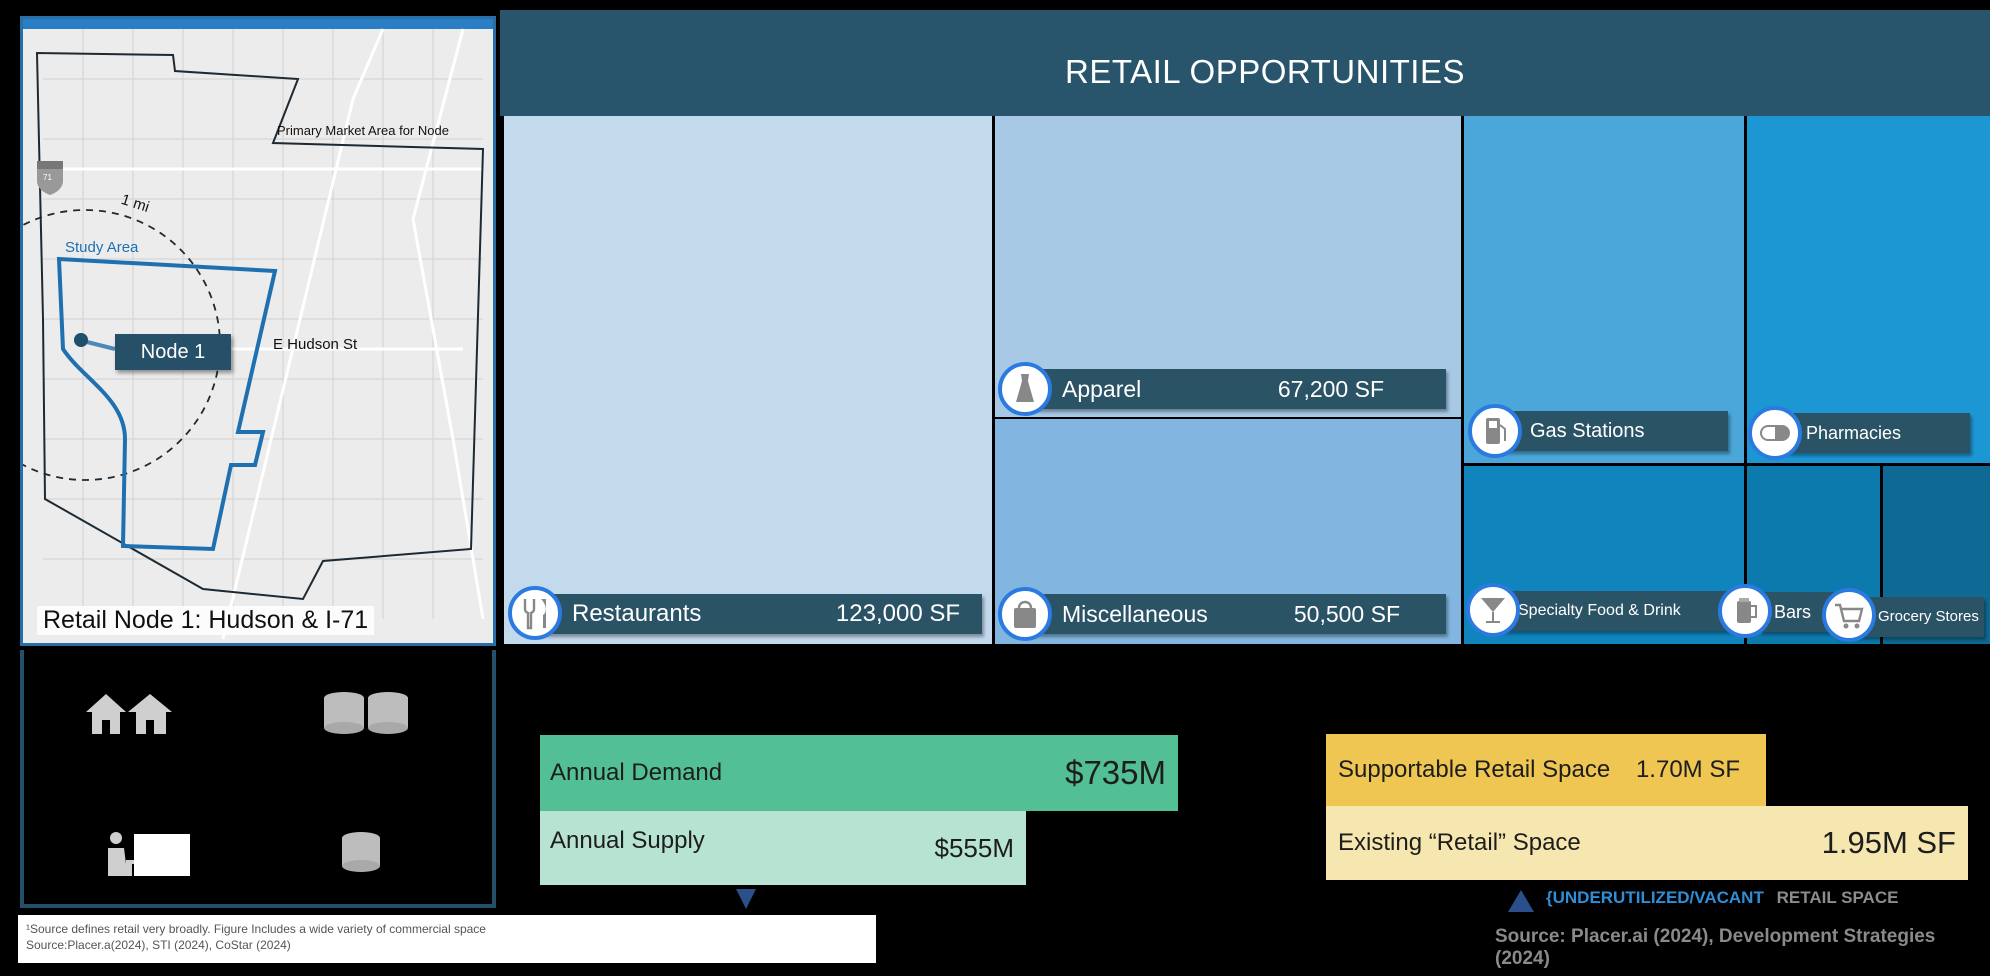 This screenshot has height=976, width=1990. I want to click on supportable-space-bar: Supportable Retail Space 1.70M SF, so click(1546, 770).